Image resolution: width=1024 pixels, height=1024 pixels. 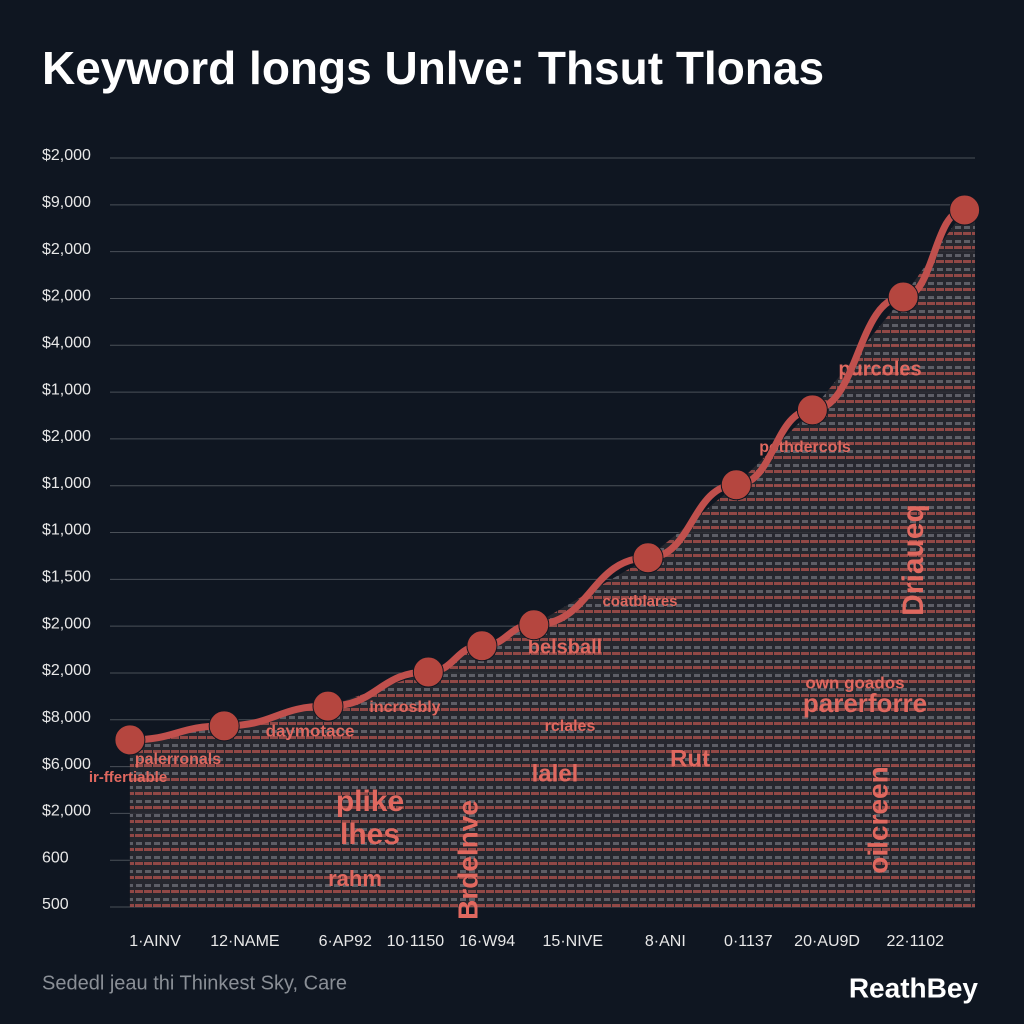 What do you see at coordinates (194, 983) in the screenshot?
I see `footer: Sededl jeau thi Thinkest Sky, Care` at bounding box center [194, 983].